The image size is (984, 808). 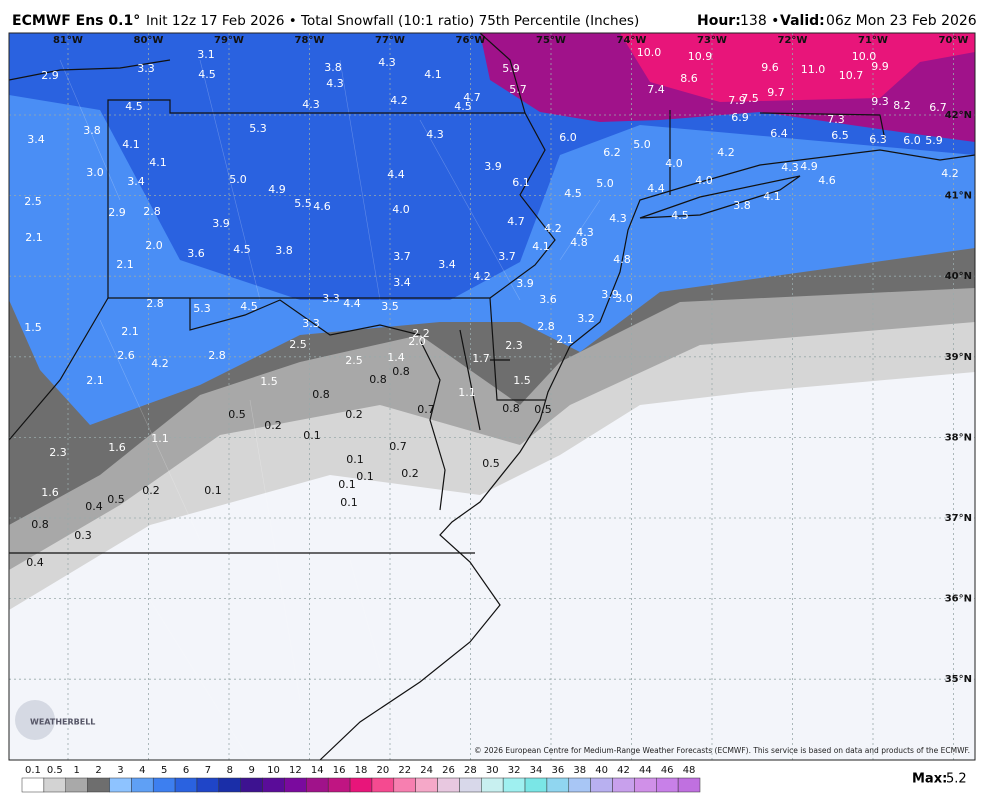 What do you see at coordinates (426, 409) in the screenshot?
I see `snowfall-label: 0.7` at bounding box center [426, 409].